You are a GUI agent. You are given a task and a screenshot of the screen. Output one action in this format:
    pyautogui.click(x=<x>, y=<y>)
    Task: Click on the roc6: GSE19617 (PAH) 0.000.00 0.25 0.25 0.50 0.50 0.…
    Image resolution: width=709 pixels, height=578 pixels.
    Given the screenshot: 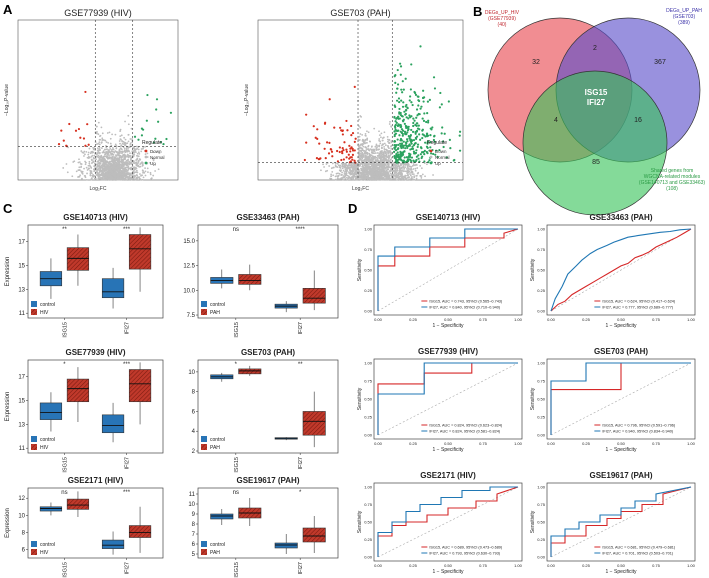 What is the action you would take?
    pyautogui.click(x=613, y=523)
    